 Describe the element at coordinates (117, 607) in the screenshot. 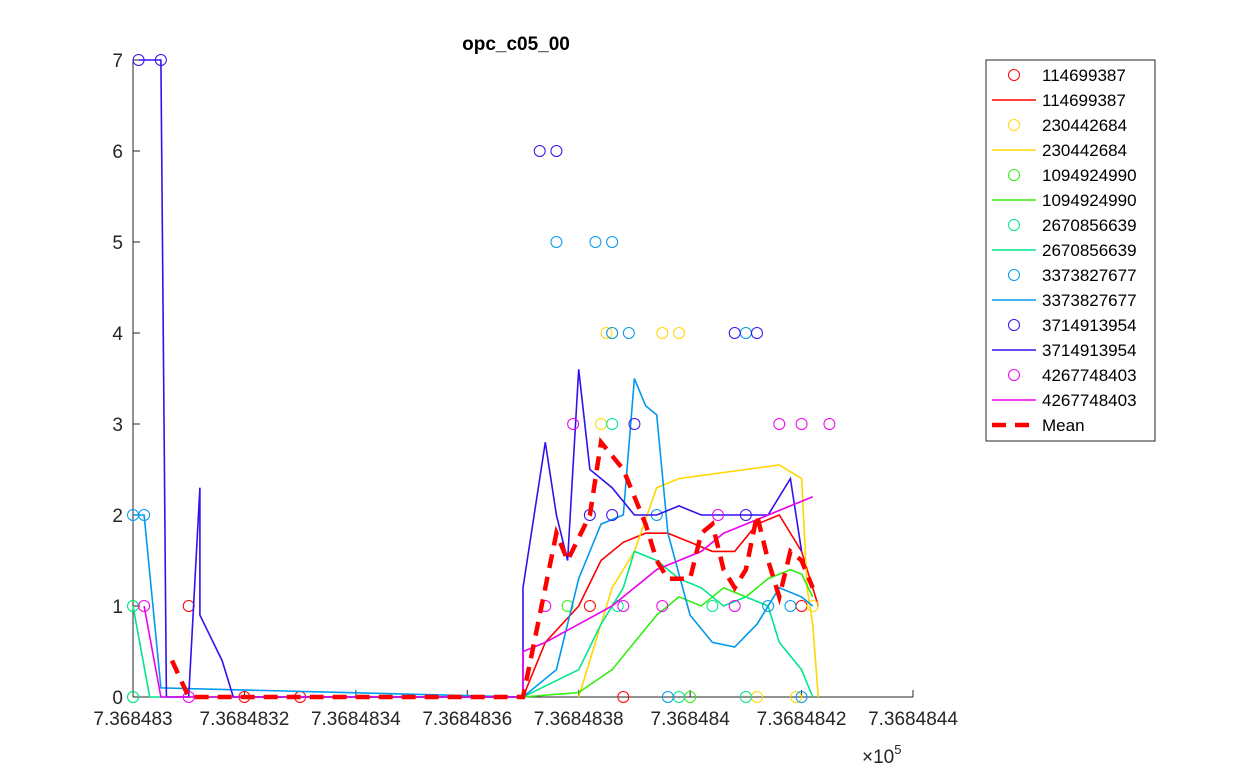

I see `y-tick-label: 1` at that location.